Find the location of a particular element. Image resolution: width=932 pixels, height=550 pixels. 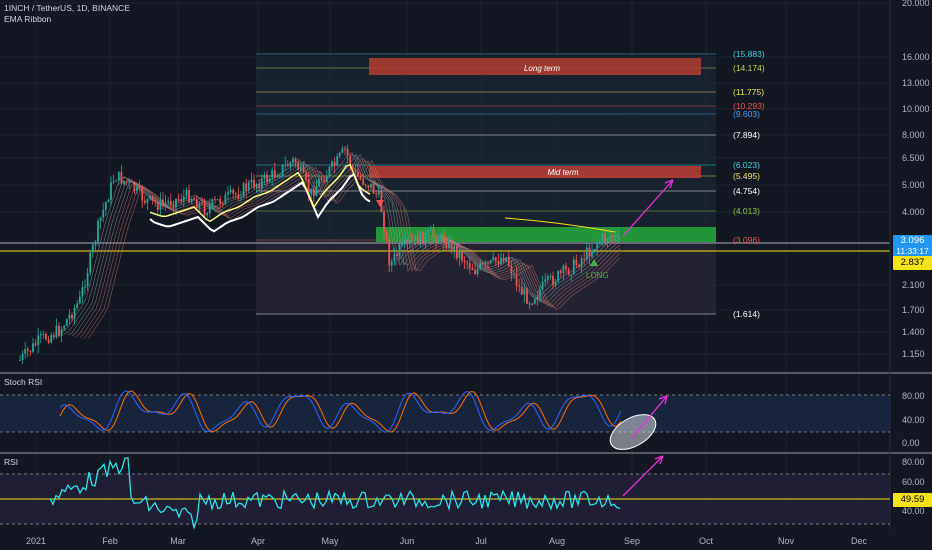

price-tick: 5.000 is located at coordinates (913, 185).